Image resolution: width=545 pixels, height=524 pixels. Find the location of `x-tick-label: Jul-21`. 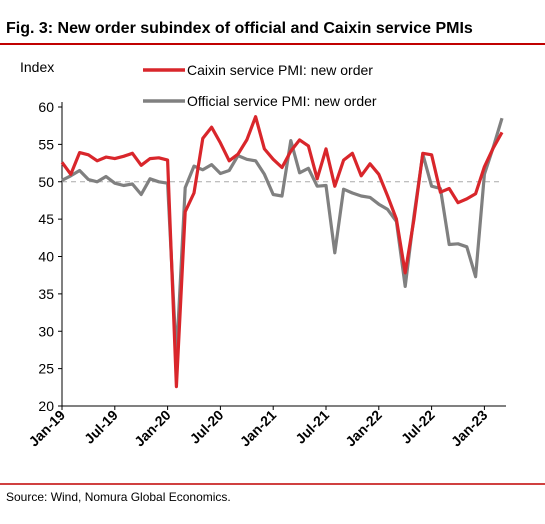

x-tick-label: Jul-21 is located at coordinates (312, 427).